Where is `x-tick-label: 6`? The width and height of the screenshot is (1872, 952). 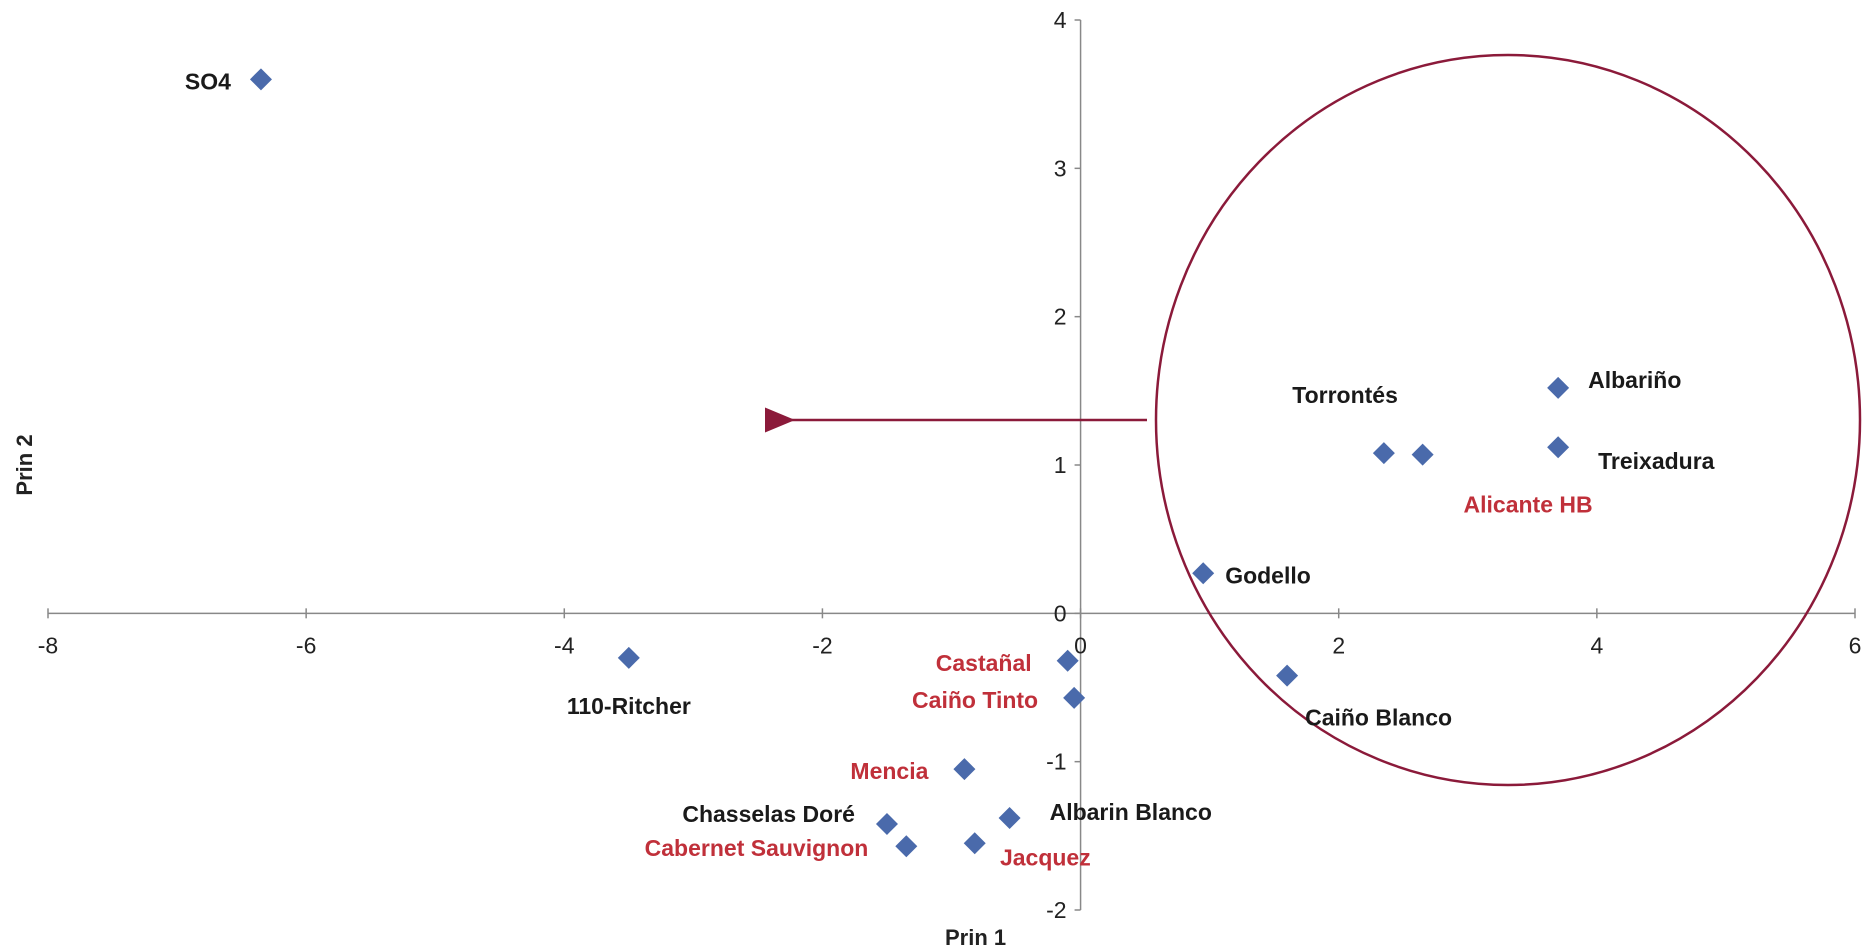 x-tick-label: 6 is located at coordinates (1855, 645).